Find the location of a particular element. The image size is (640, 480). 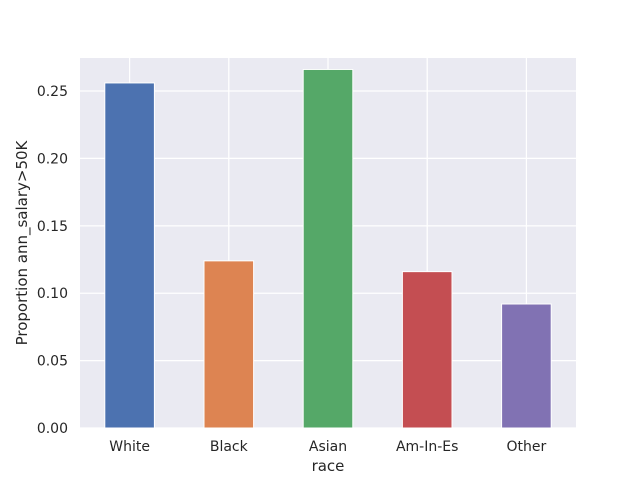

bar-white is located at coordinates (129, 255).